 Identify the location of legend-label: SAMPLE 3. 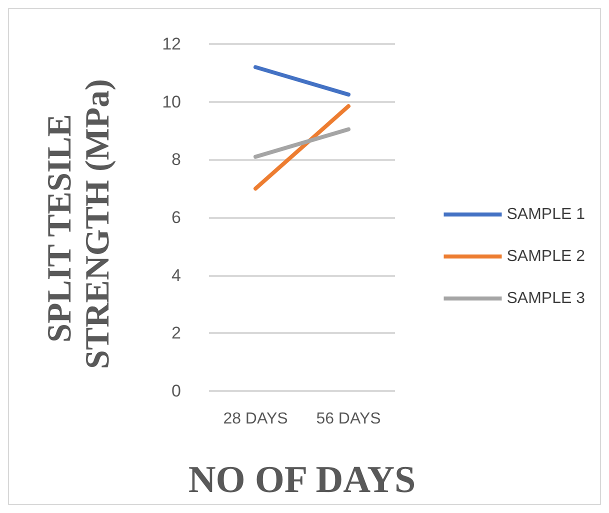
(546, 298).